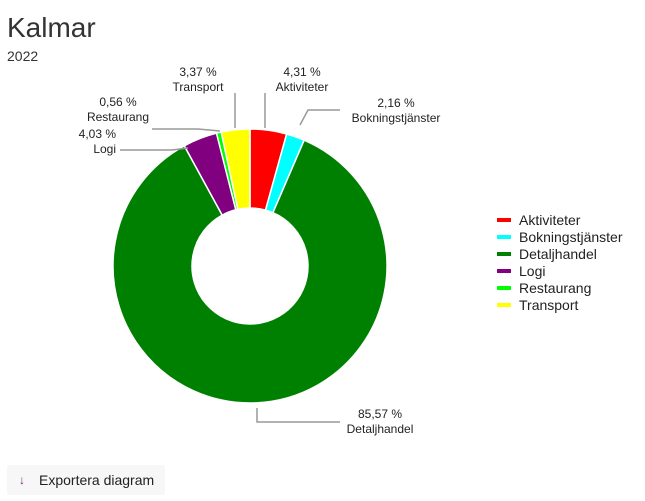 The height and width of the screenshot is (501, 645). I want to click on data-label-restaurang: 0,56 % Restaurang, so click(118, 109).